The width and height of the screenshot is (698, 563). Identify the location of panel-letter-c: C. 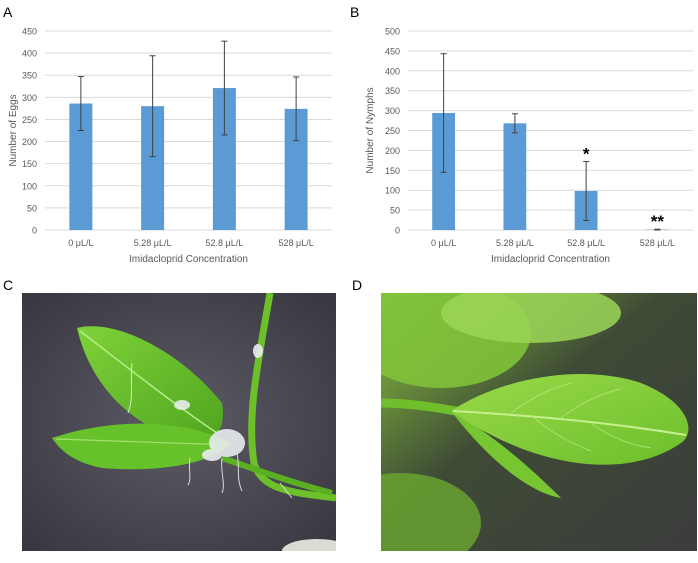
(8, 285).